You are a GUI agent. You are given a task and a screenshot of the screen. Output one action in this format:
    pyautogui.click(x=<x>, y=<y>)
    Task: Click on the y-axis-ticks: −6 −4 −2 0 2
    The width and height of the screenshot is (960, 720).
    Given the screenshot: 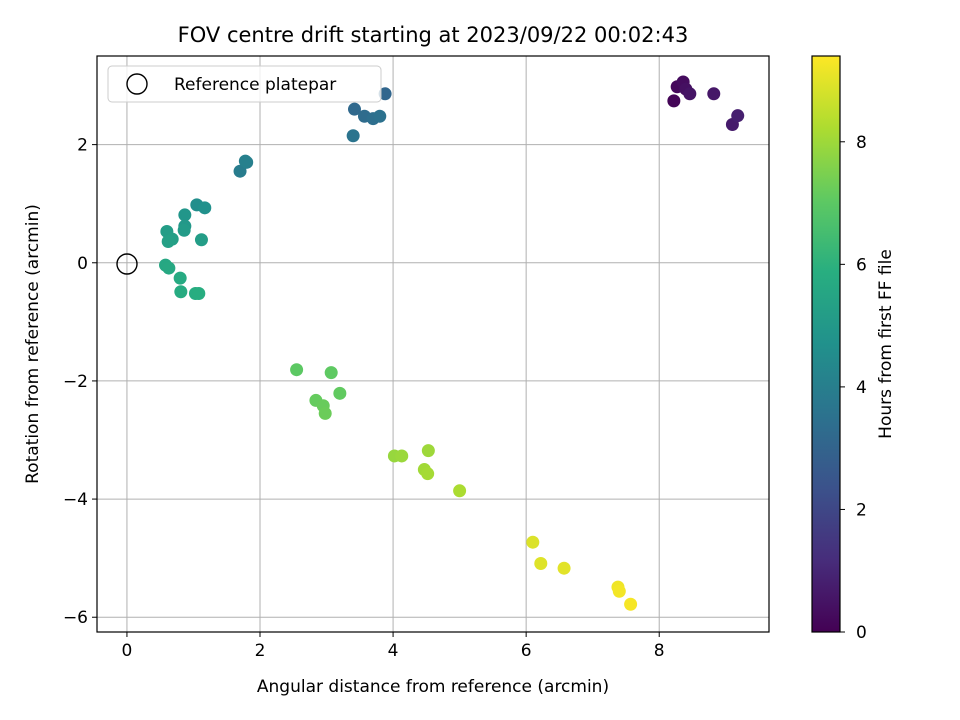 What is the action you would take?
    pyautogui.click(x=80, y=382)
    